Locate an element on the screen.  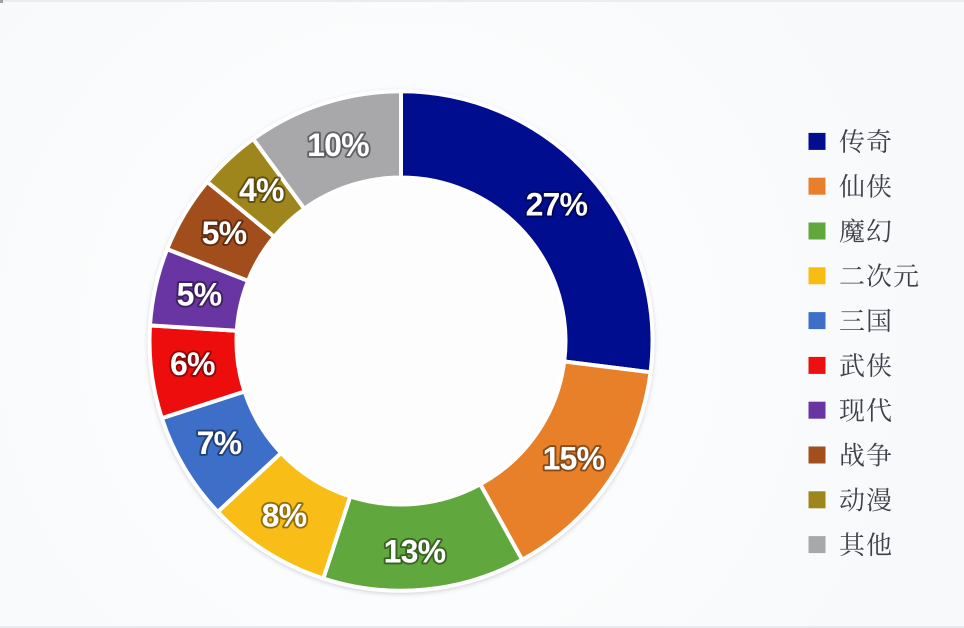
svg-text: 4% is located at coordinates (261, 190).